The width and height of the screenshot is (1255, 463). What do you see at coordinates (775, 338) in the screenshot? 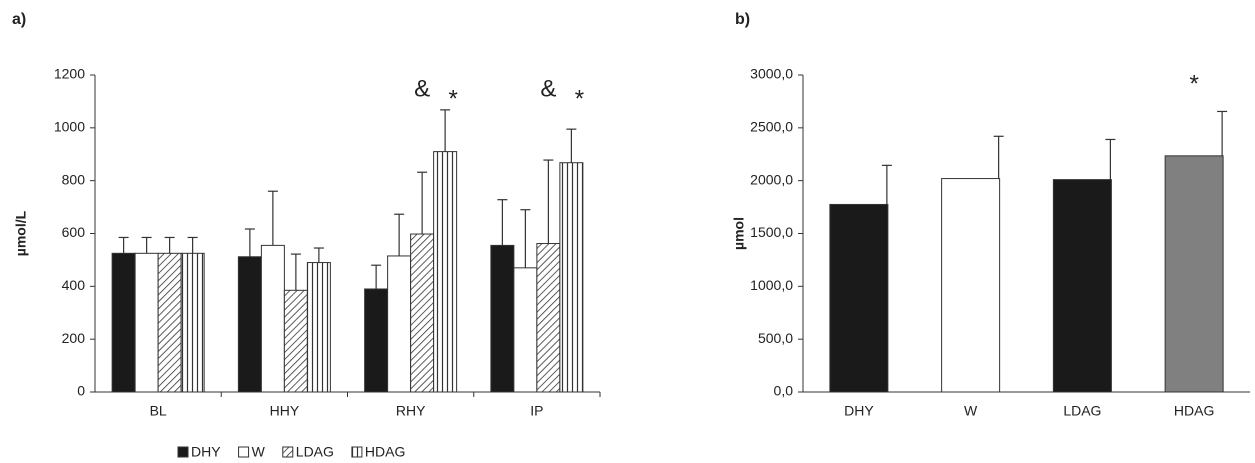
I see `y-tick-label: 500,0` at bounding box center [775, 338].